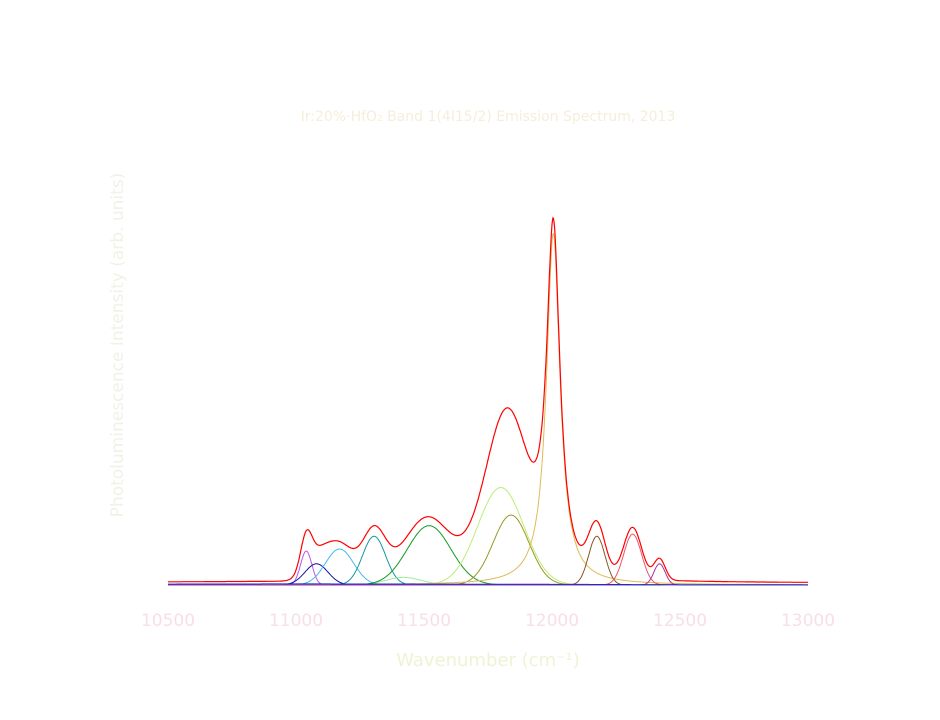 The width and height of the screenshot is (940, 720). I want to click on x-tick-label: 11000, so click(296, 621).